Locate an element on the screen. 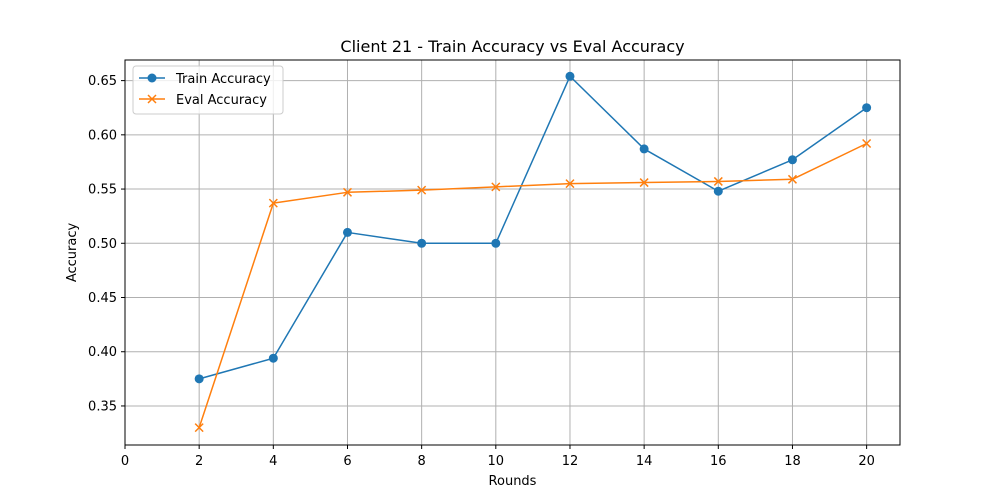  x-axis: 0 2 4 6 8 10 12 14 16 18 20 is located at coordinates (498, 457).